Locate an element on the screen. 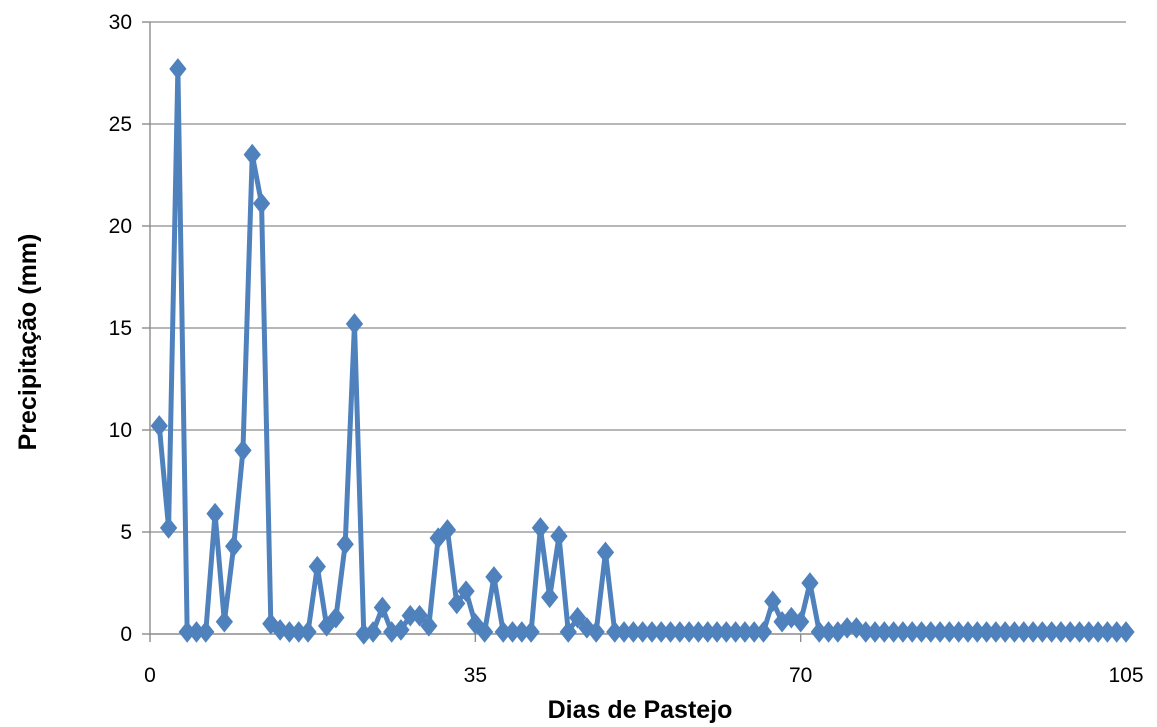  y-axis-title: Precipitação (mm) is located at coordinates (28, 342).